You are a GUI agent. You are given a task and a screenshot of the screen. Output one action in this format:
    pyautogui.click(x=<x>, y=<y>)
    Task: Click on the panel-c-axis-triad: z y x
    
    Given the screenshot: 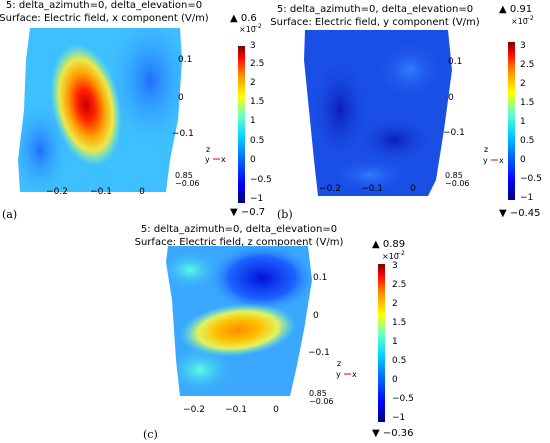 What is the action you would take?
    pyautogui.click(x=346, y=369)
    